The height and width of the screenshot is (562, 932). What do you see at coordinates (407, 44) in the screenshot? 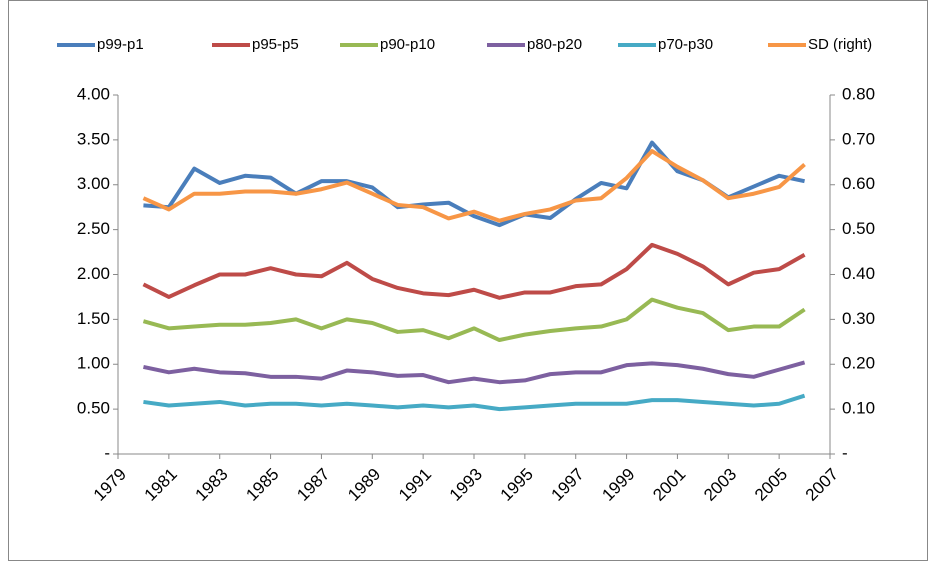
I see `legend-label: p90-p10` at bounding box center [407, 44].